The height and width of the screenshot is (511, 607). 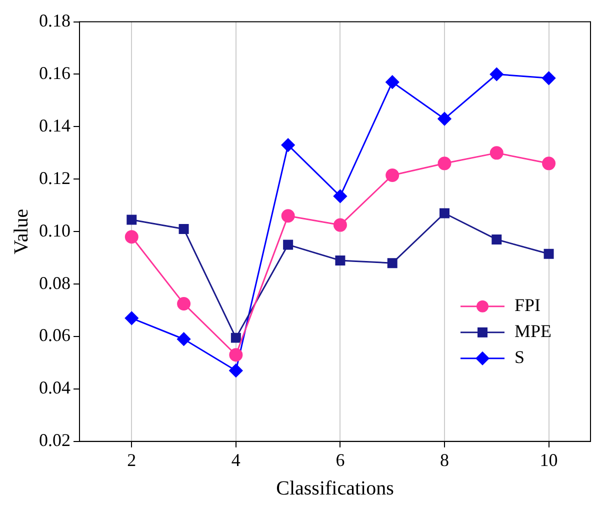 I want to click on legend-label: S, so click(x=519, y=357).